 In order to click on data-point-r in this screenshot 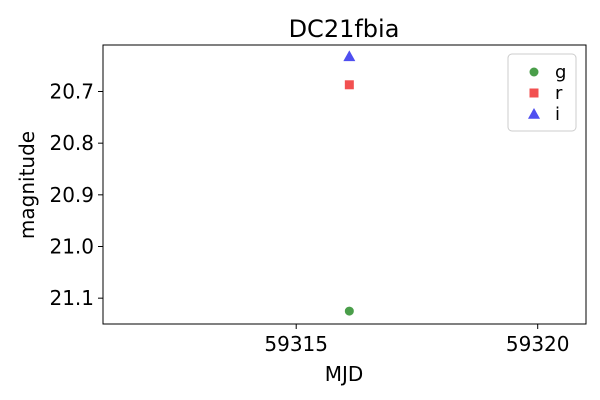, I will do `click(349, 85)`.